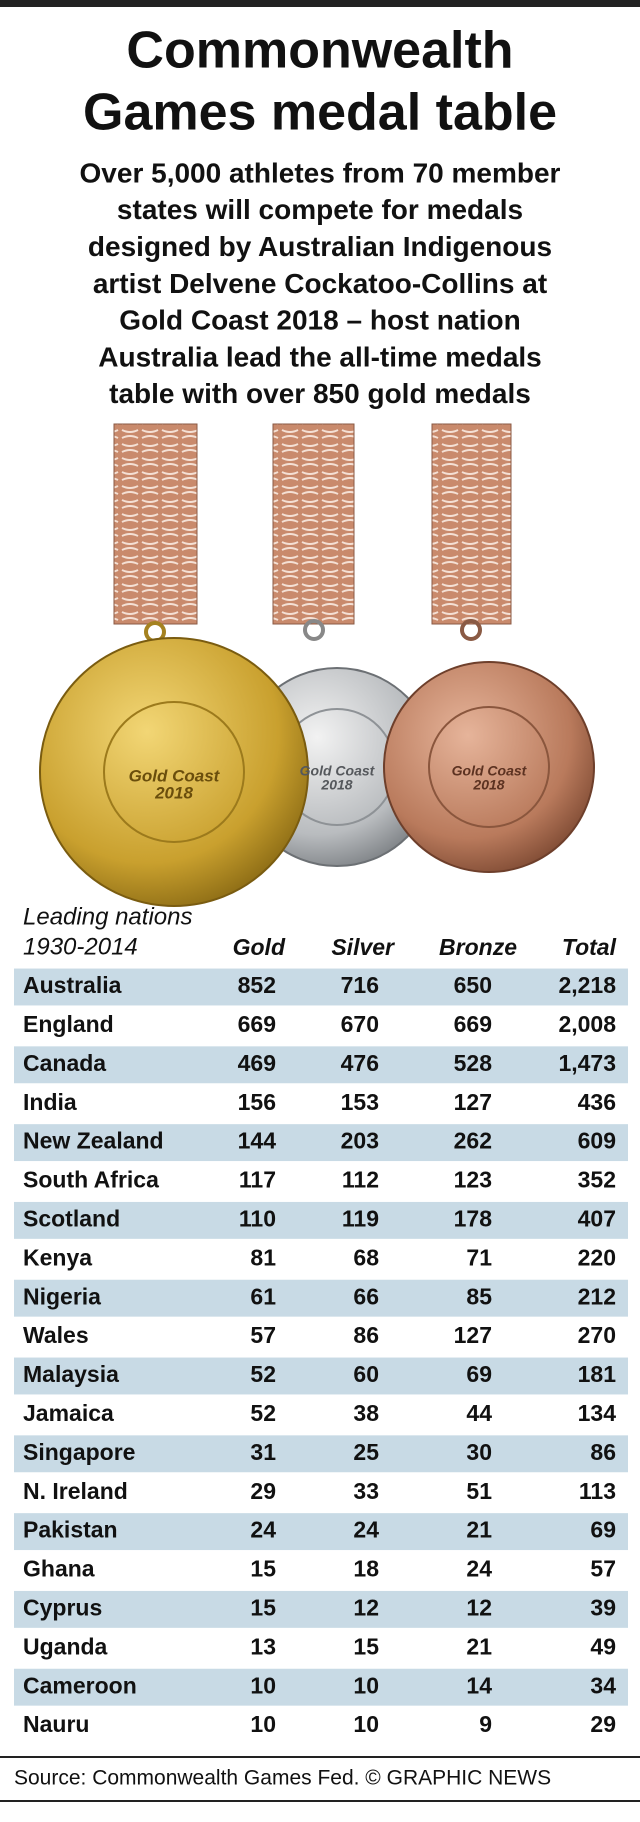 The image size is (640, 1822). I want to click on medal-count: 29, so click(263, 1491).